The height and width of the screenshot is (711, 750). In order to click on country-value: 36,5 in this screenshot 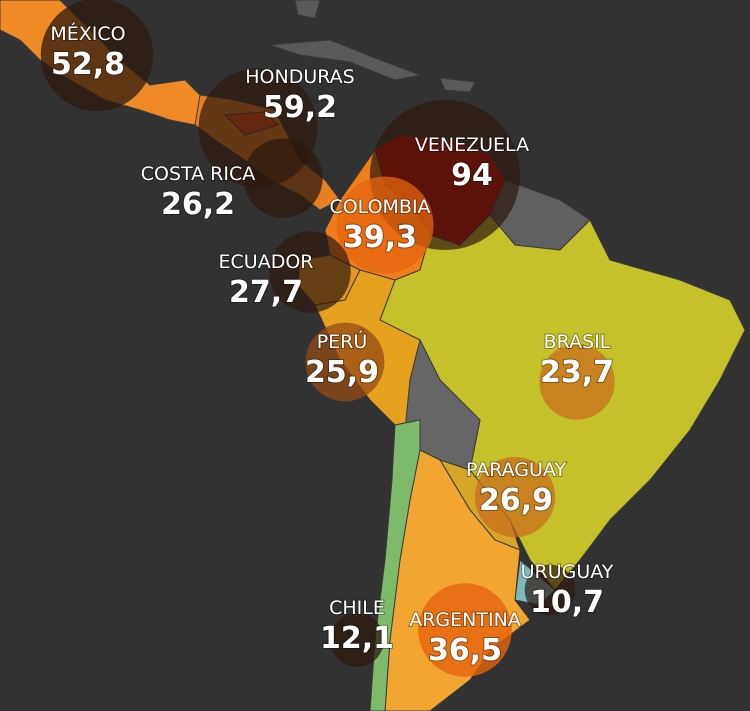, I will do `click(465, 650)`.